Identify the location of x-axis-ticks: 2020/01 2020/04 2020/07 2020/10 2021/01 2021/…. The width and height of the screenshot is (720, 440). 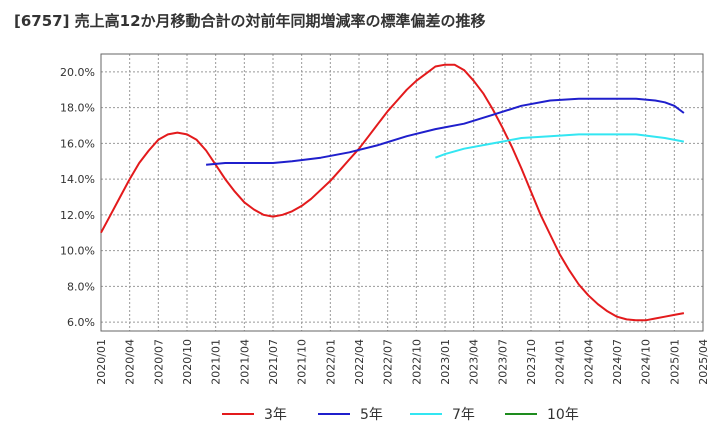
(402, 362).